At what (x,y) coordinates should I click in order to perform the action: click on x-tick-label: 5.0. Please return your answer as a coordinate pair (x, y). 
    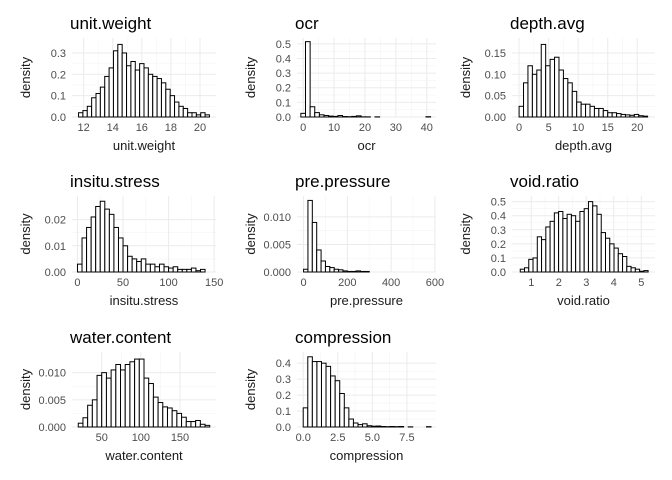
    Looking at the image, I should click on (372, 438).